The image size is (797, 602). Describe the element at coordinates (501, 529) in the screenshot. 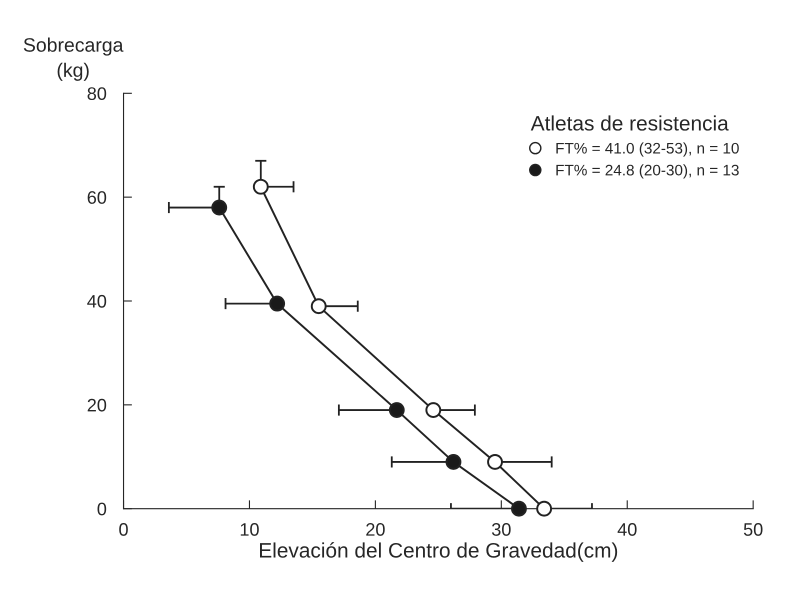

I see `x-tick-label: 30` at that location.